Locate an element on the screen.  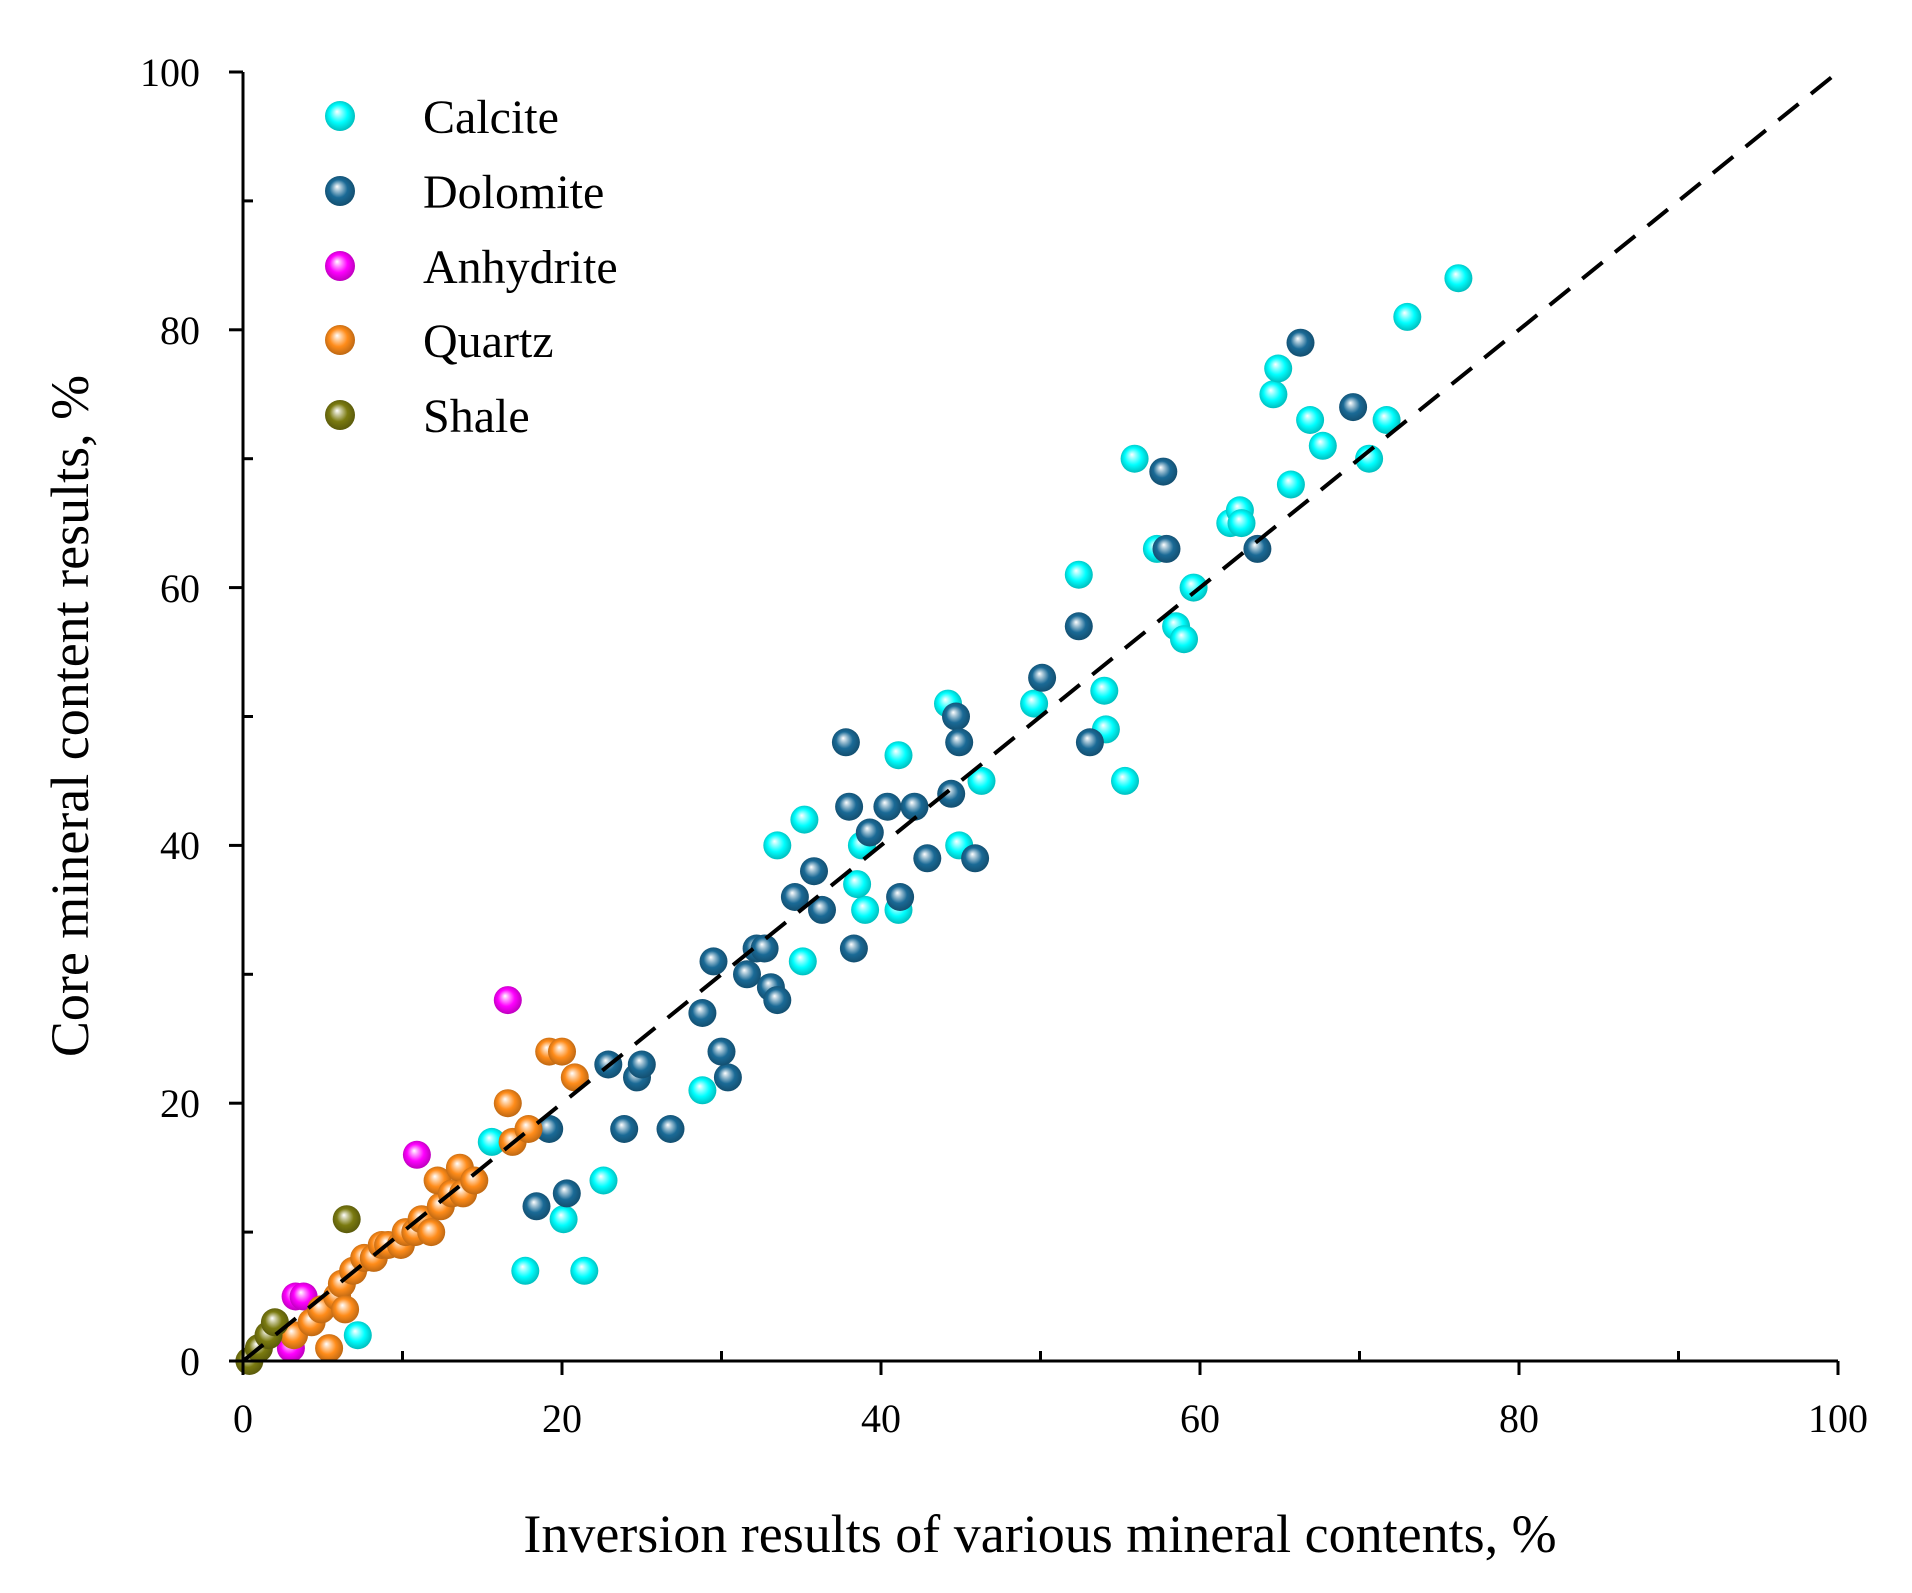
legend-marker-dolomite is located at coordinates (340, 191).